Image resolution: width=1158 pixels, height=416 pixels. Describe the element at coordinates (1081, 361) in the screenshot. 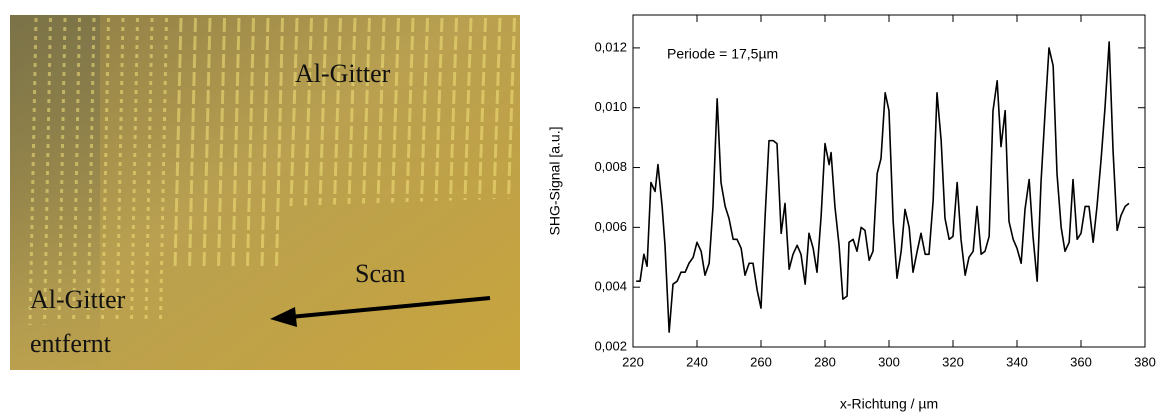

I see `x-tick-label: 360` at that location.